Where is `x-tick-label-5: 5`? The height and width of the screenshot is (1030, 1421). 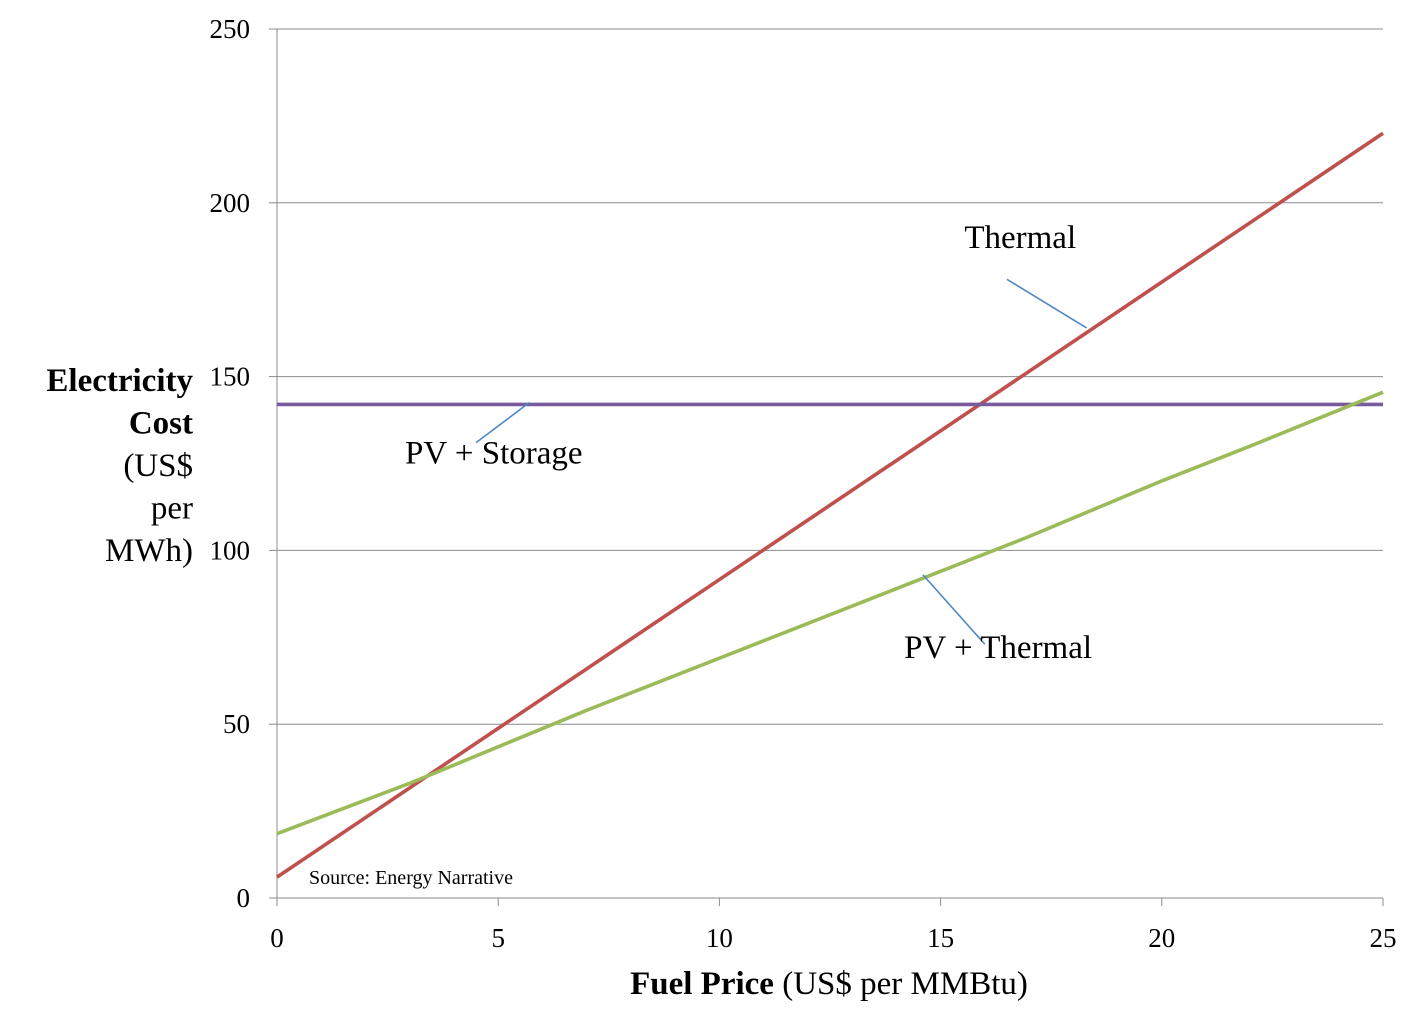
x-tick-label-5: 5 is located at coordinates (498, 938).